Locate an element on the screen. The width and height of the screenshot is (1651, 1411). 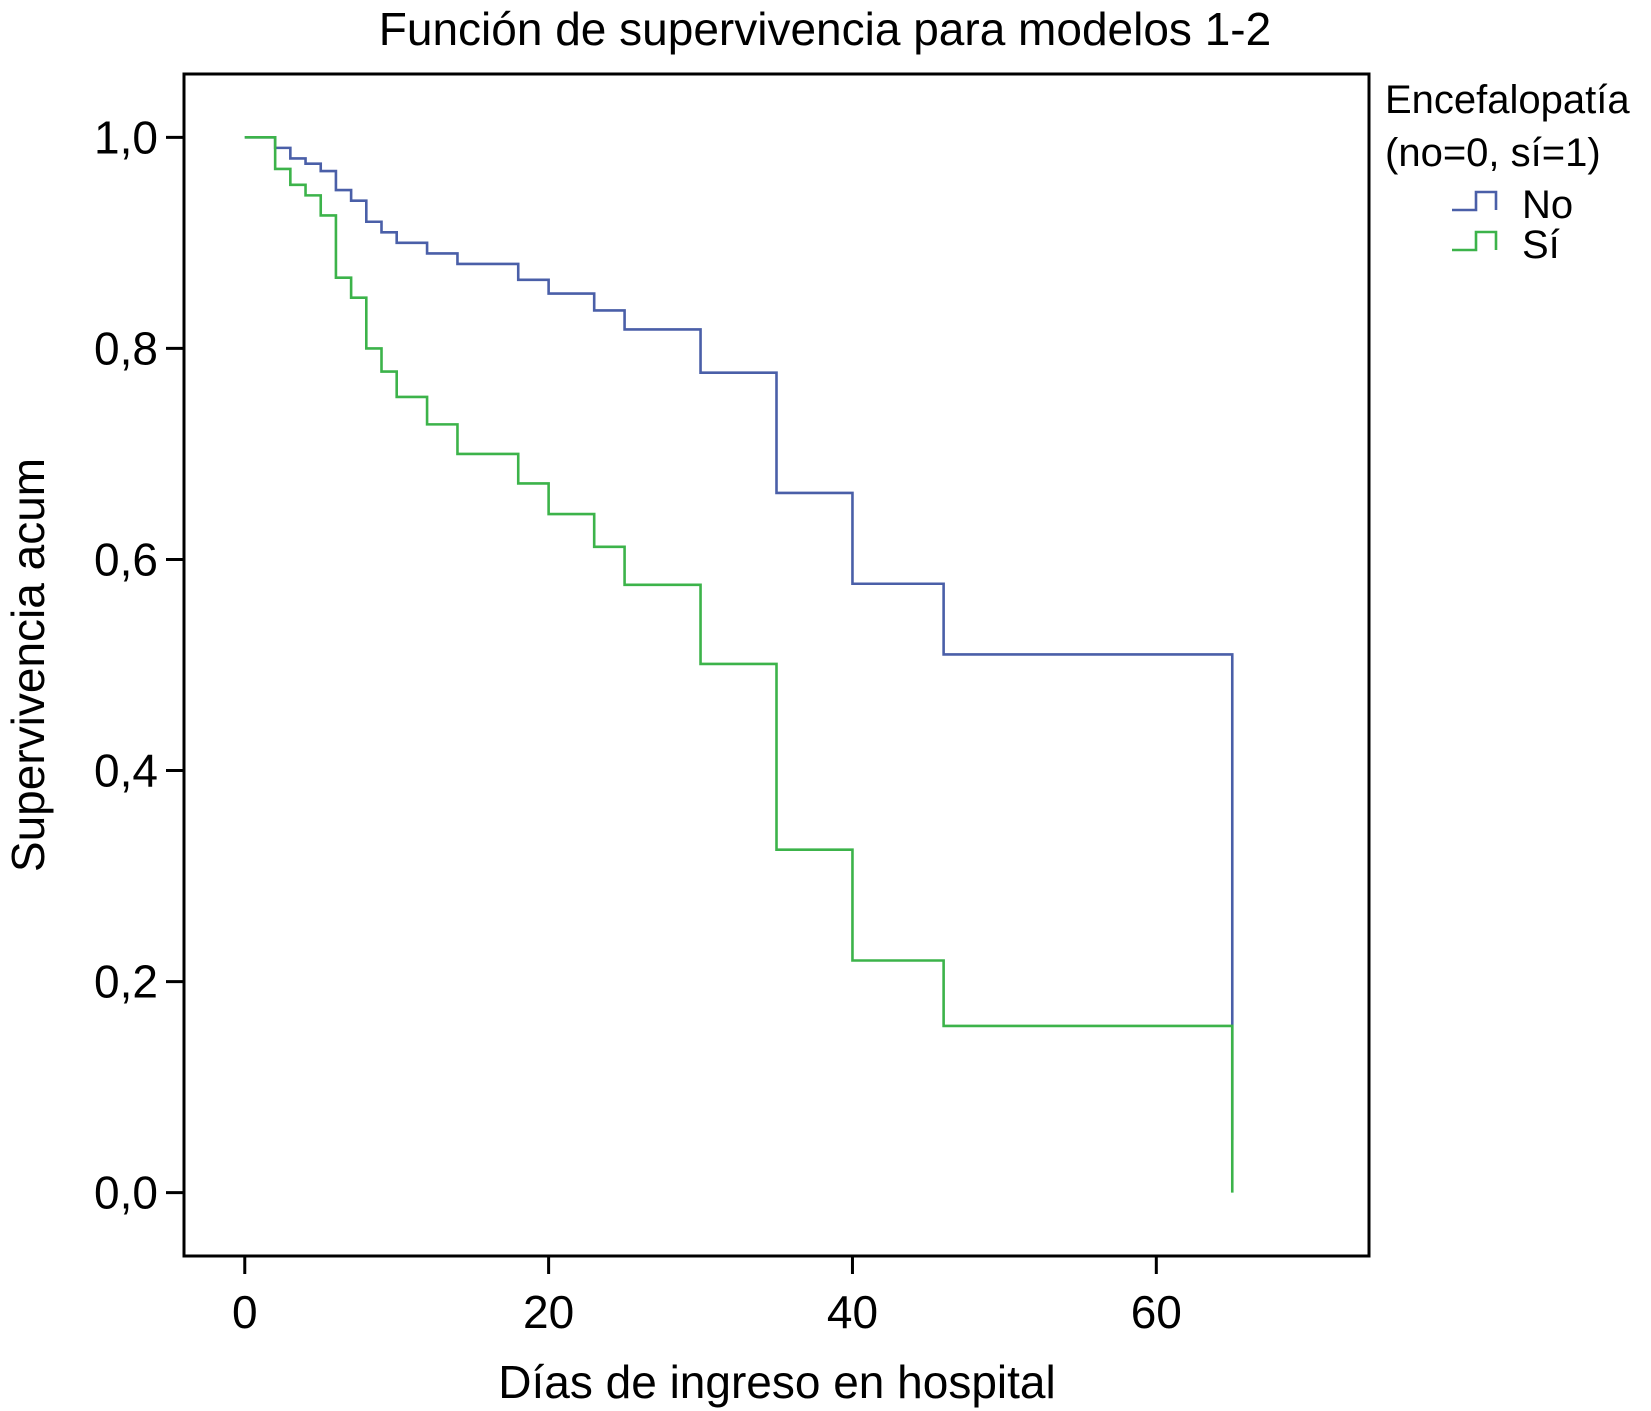
x-tick-label: 60 is located at coordinates (1156, 1312).